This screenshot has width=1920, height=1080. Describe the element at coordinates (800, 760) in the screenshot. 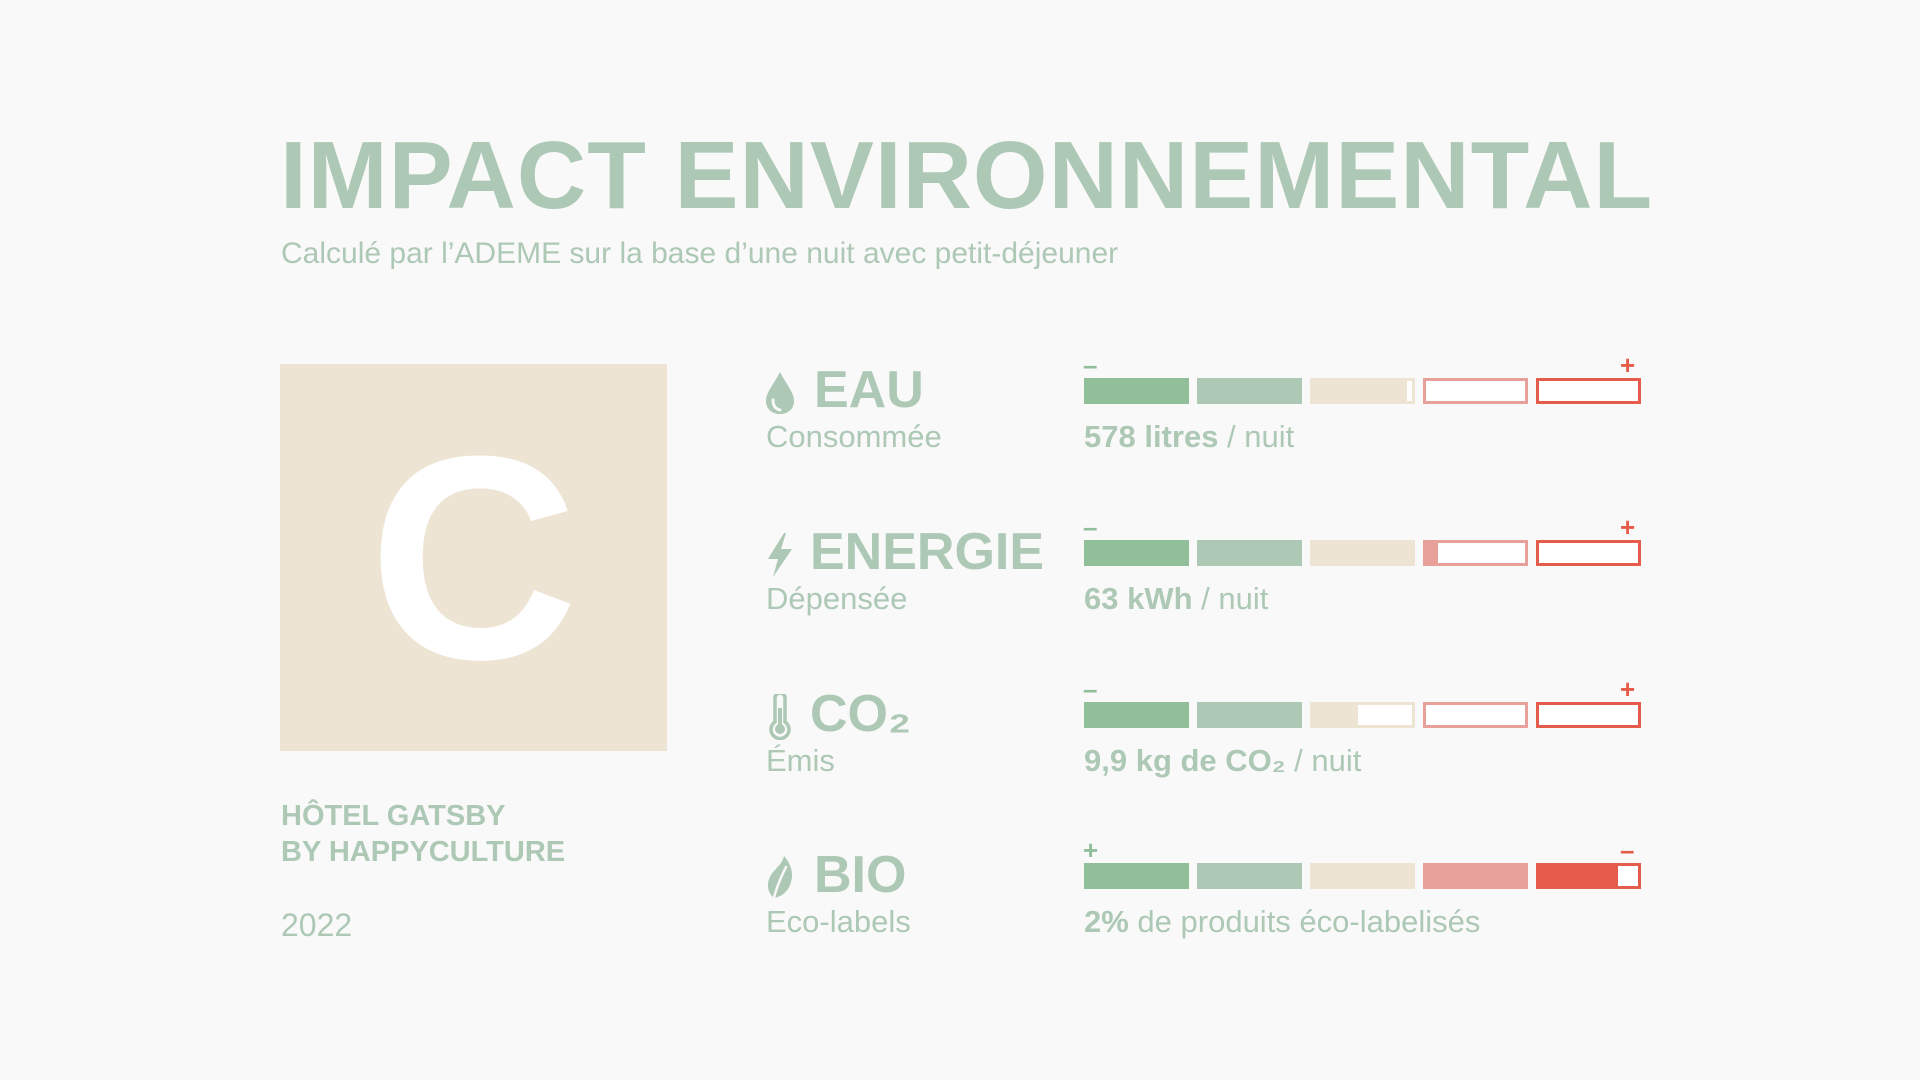

I see `metric-sublabel: Émis` at that location.